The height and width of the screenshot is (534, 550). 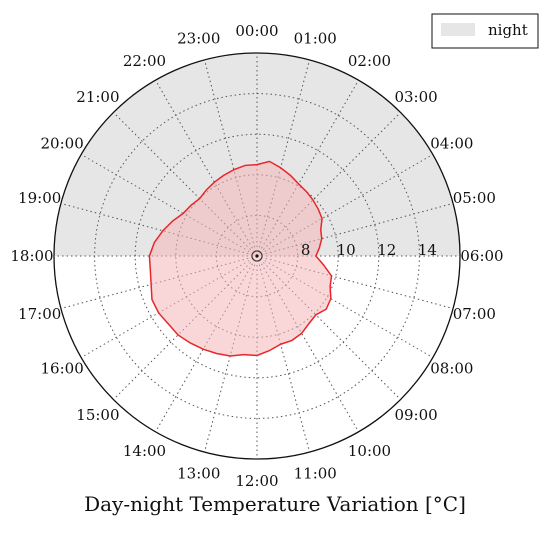 What do you see at coordinates (97, 97) in the screenshot?
I see `hour-tick-label: 21:00` at bounding box center [97, 97].